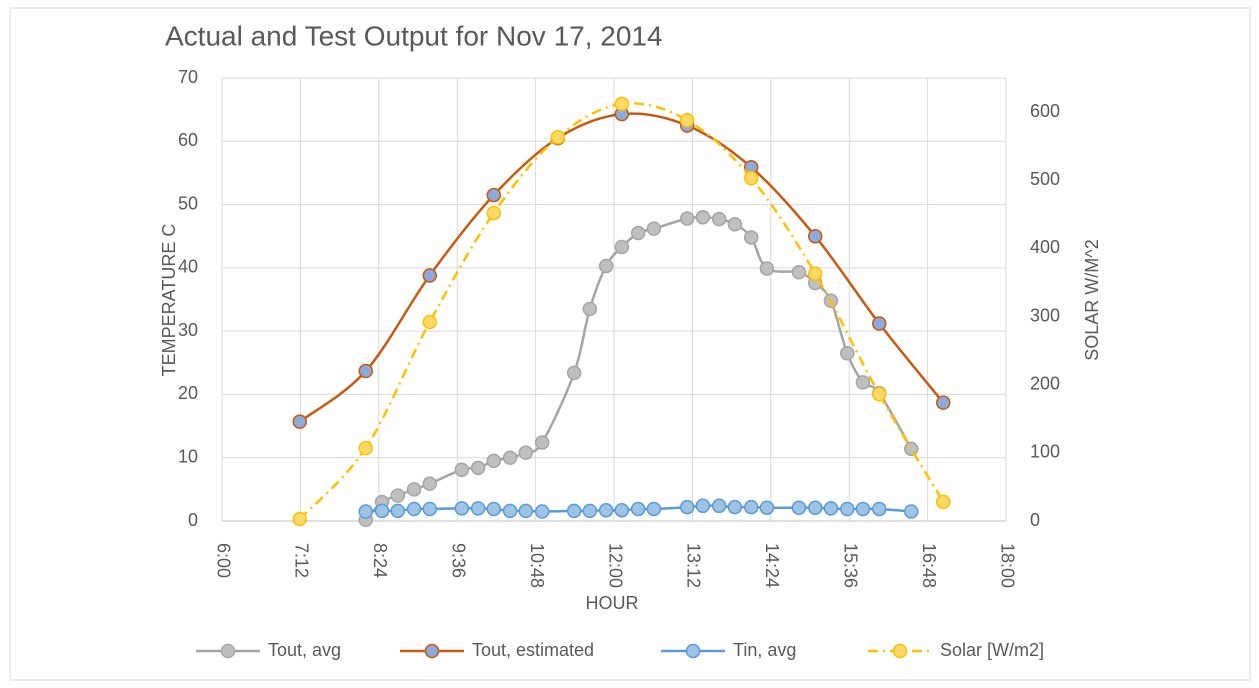 This screenshot has width=1259, height=688. I want to click on legend-label: Tout, estimated, so click(533, 650).